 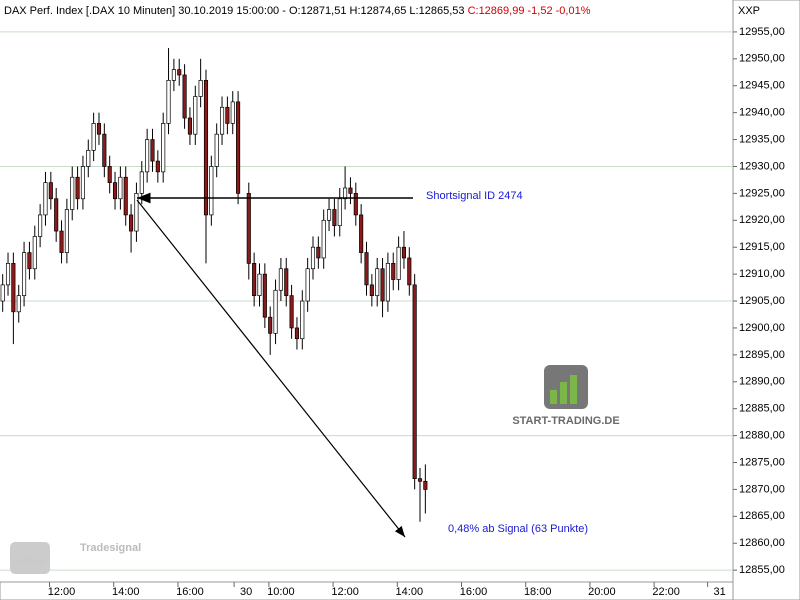 I want to click on y-tick-label: 12895,00, so click(x=762, y=355).